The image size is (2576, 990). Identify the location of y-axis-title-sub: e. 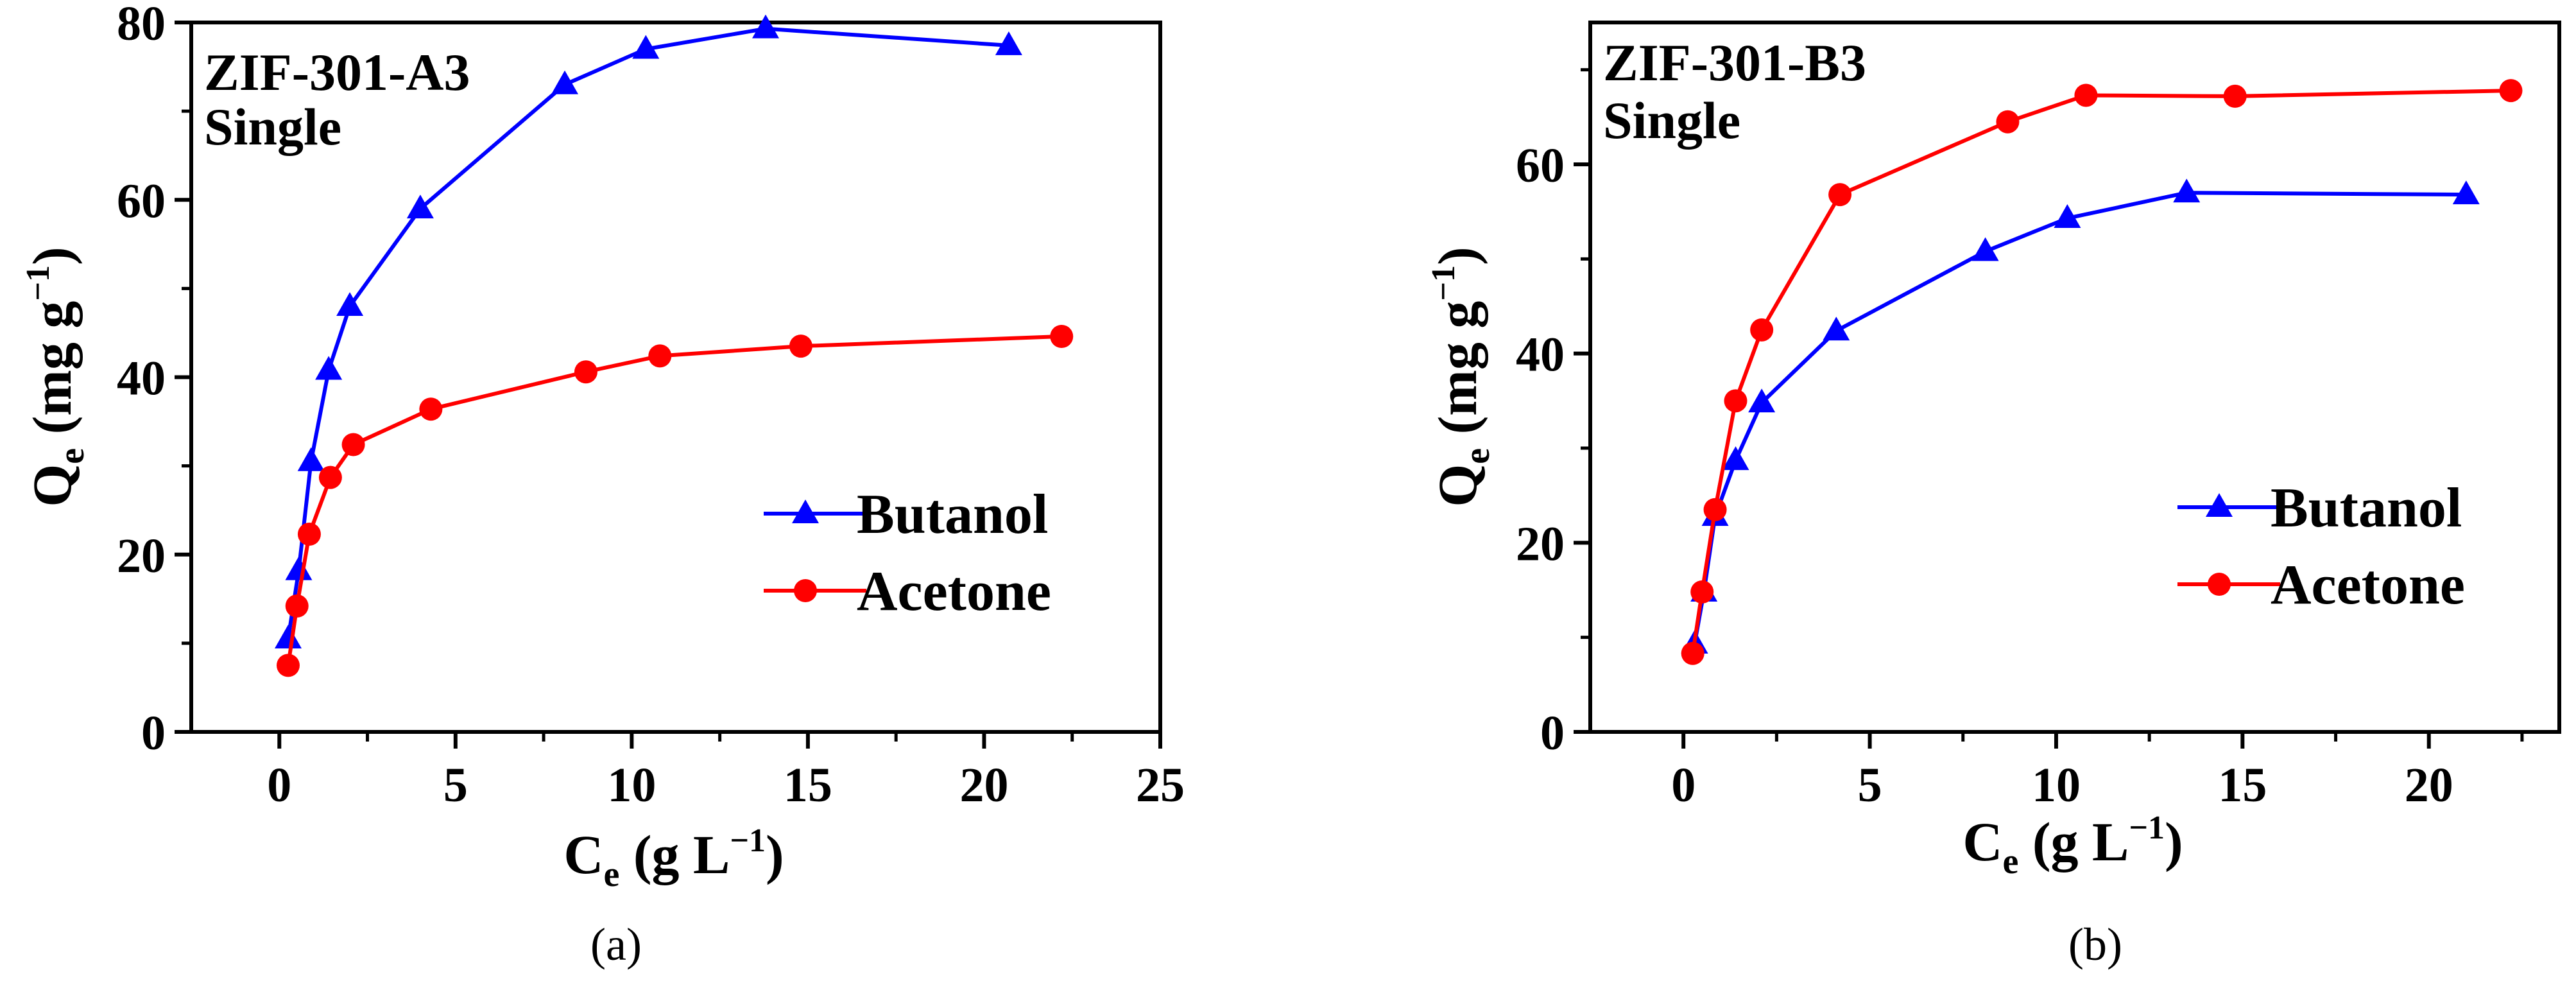
(1477, 456).